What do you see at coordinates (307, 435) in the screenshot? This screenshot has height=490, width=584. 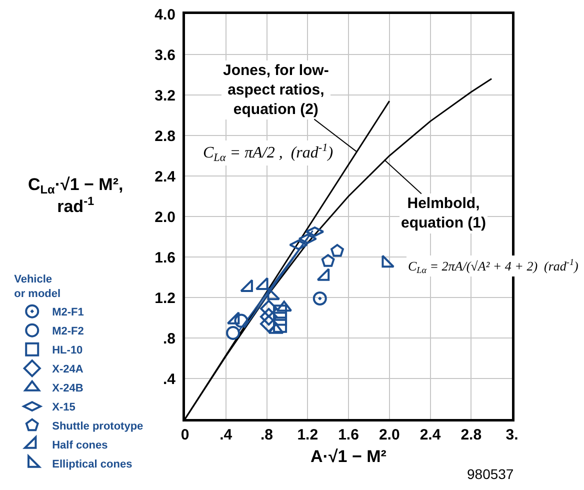 I see `x-tick-label: 1.2` at bounding box center [307, 435].